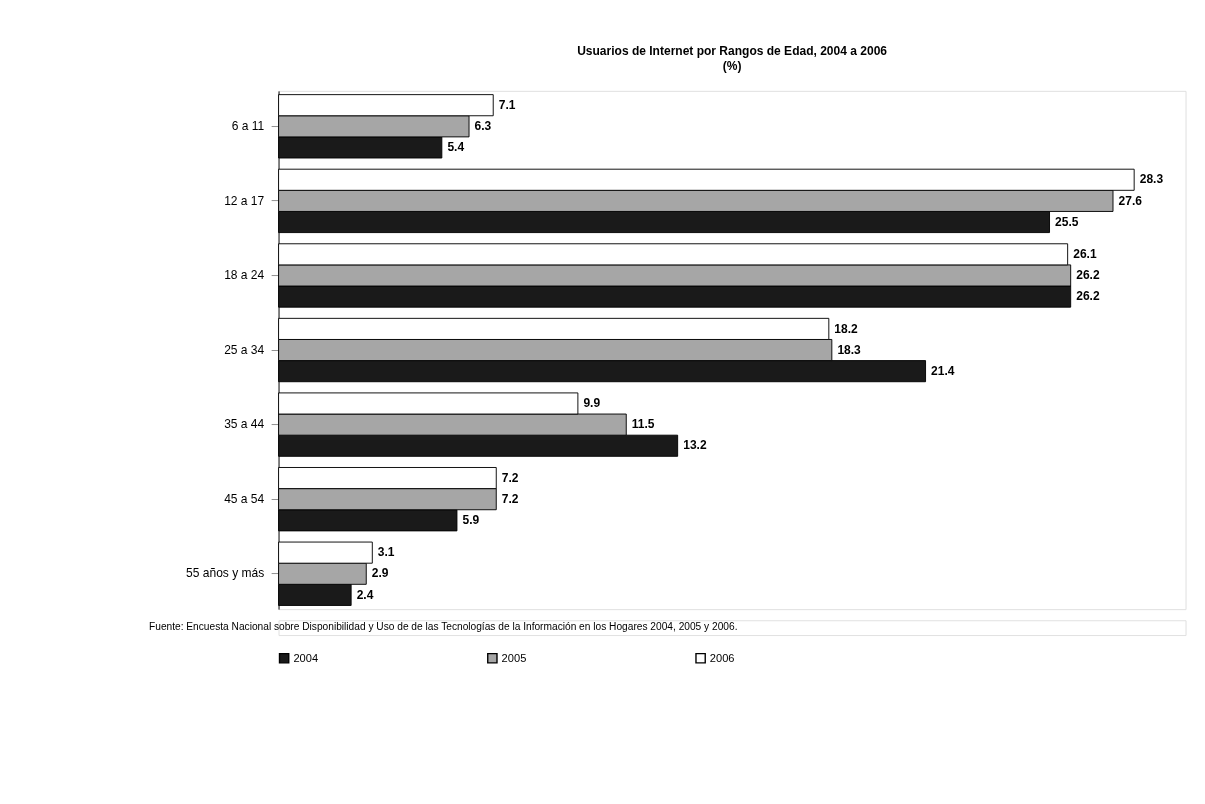 The image size is (1205, 804). Describe the element at coordinates (1151, 179) in the screenshot. I see `data-label: 28.3` at that location.